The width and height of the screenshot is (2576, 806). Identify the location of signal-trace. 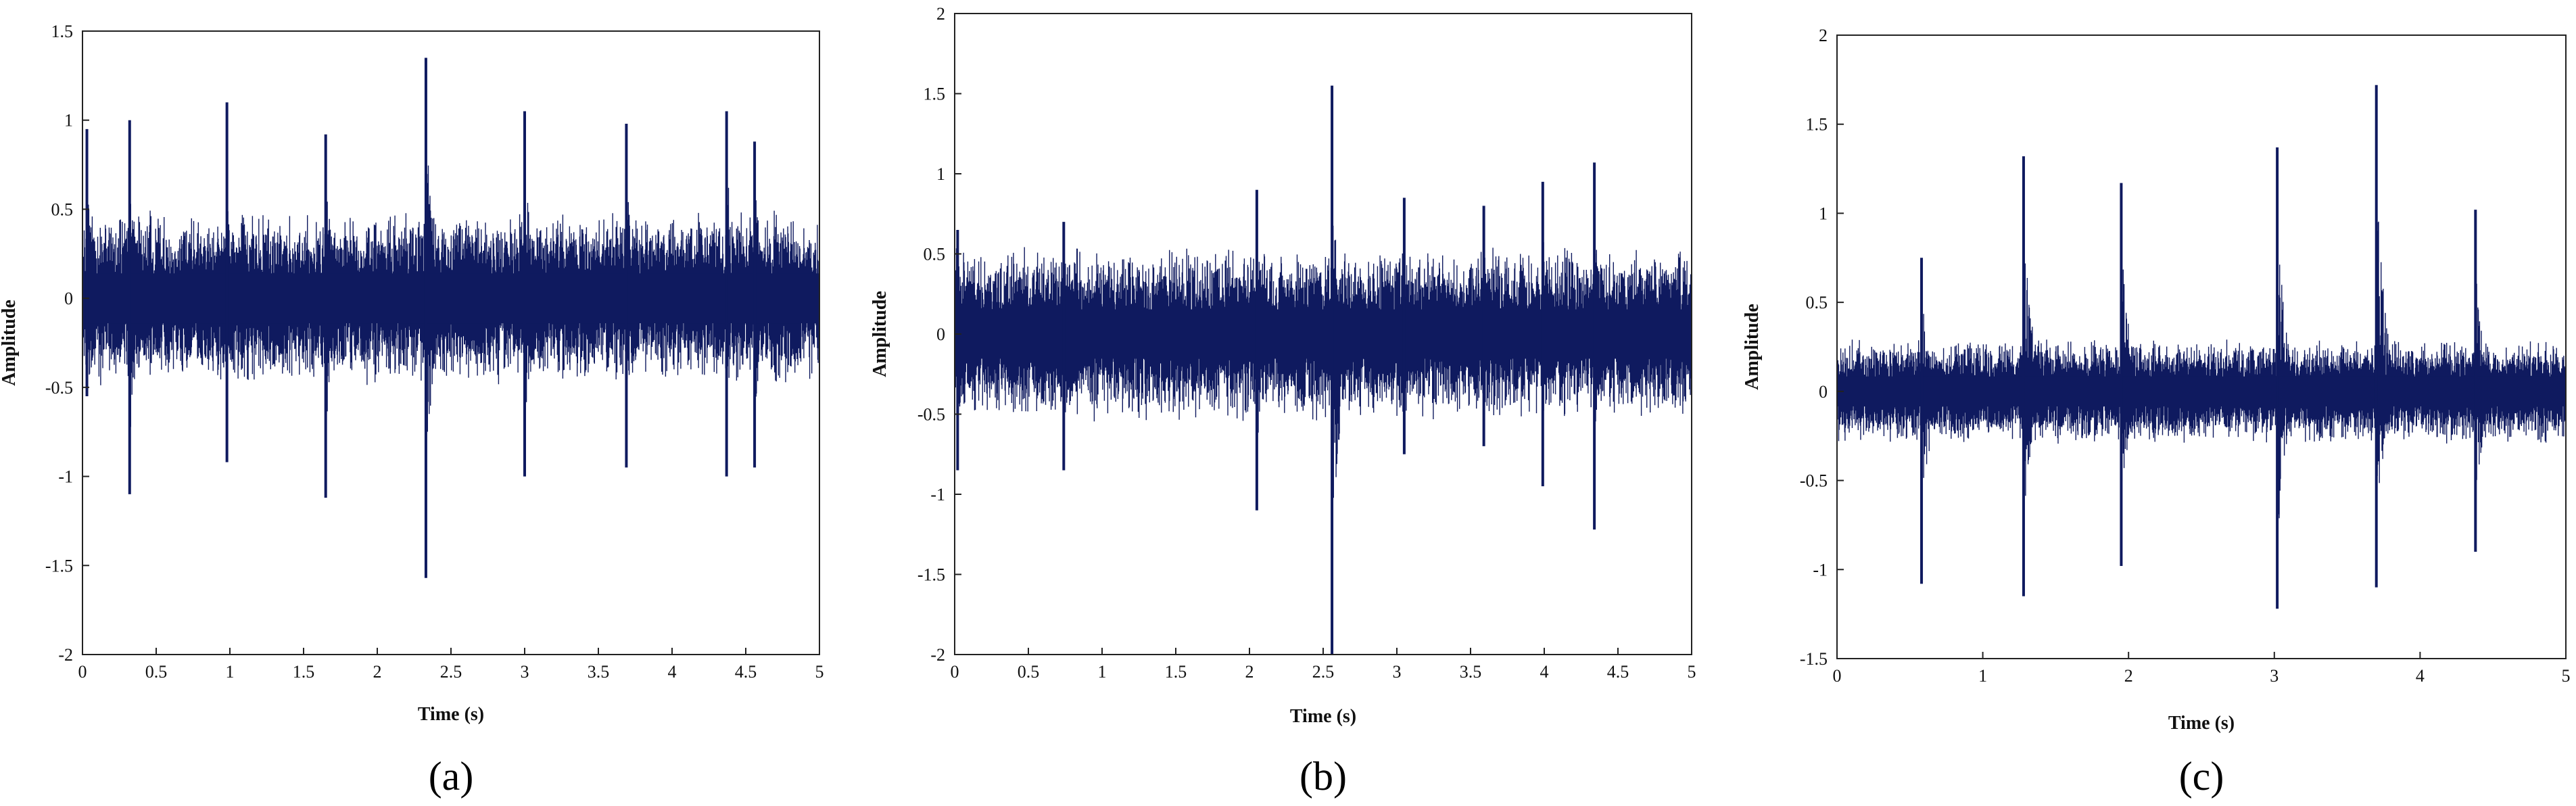
(2201, 370).